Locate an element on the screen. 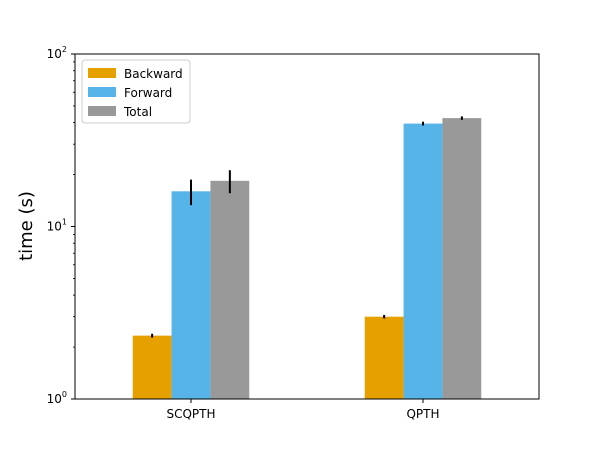 This screenshot has height=449, width=598. bar-total-qpth is located at coordinates (462, 259).